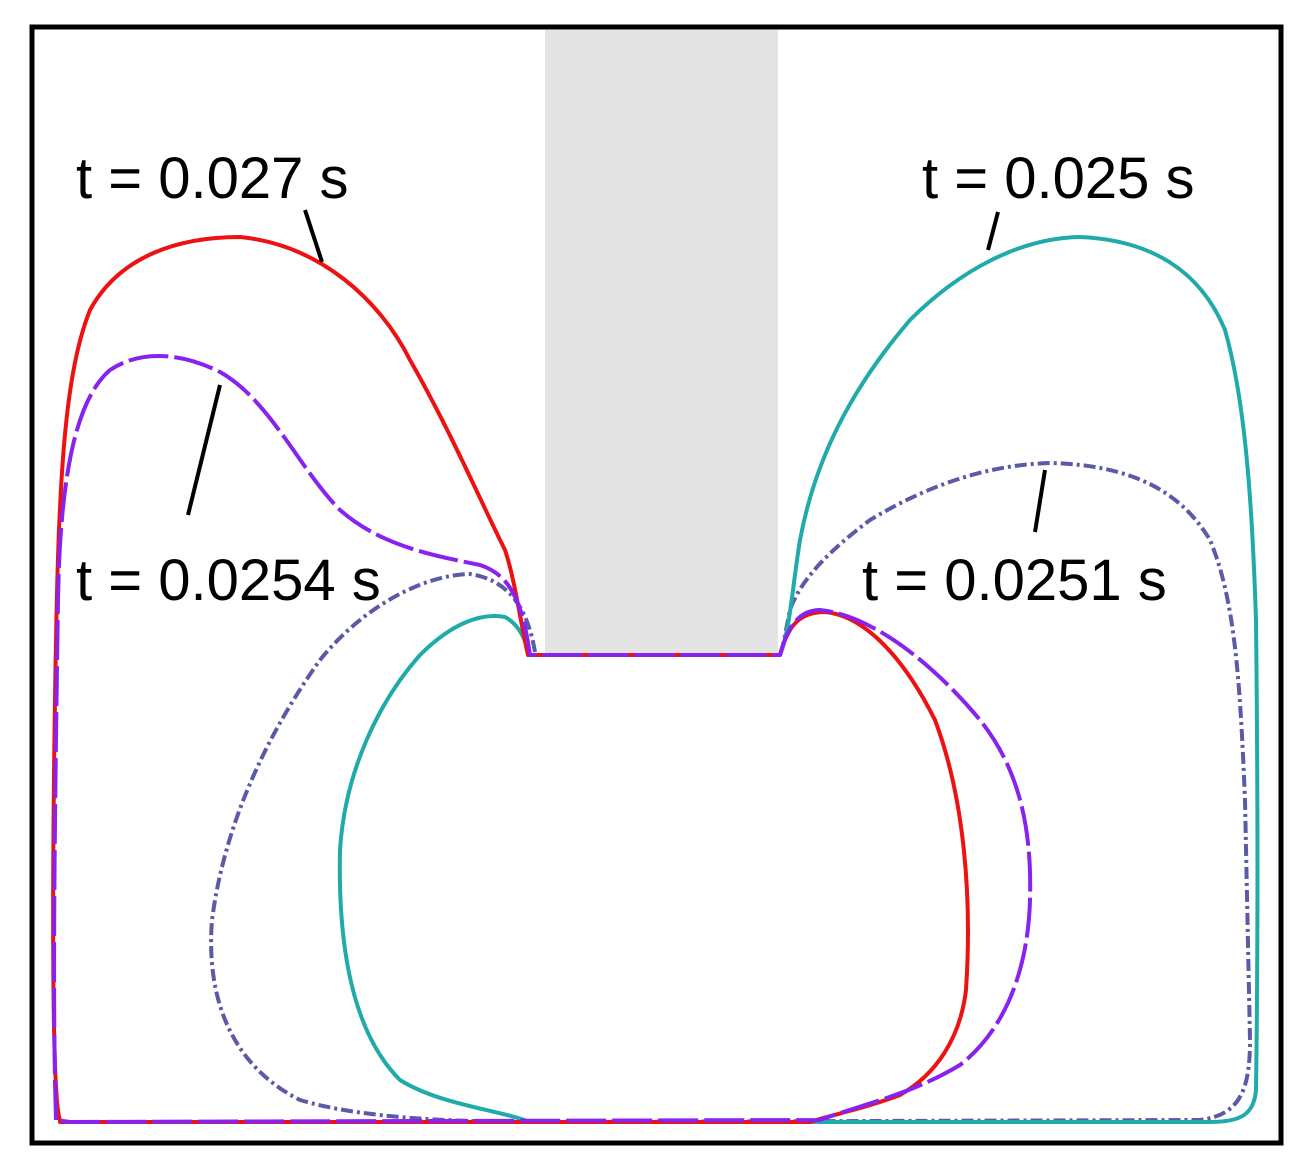 Image resolution: width=1306 pixels, height=1172 pixels. What do you see at coordinates (661, 342) in the screenshot?
I see `block` at bounding box center [661, 342].